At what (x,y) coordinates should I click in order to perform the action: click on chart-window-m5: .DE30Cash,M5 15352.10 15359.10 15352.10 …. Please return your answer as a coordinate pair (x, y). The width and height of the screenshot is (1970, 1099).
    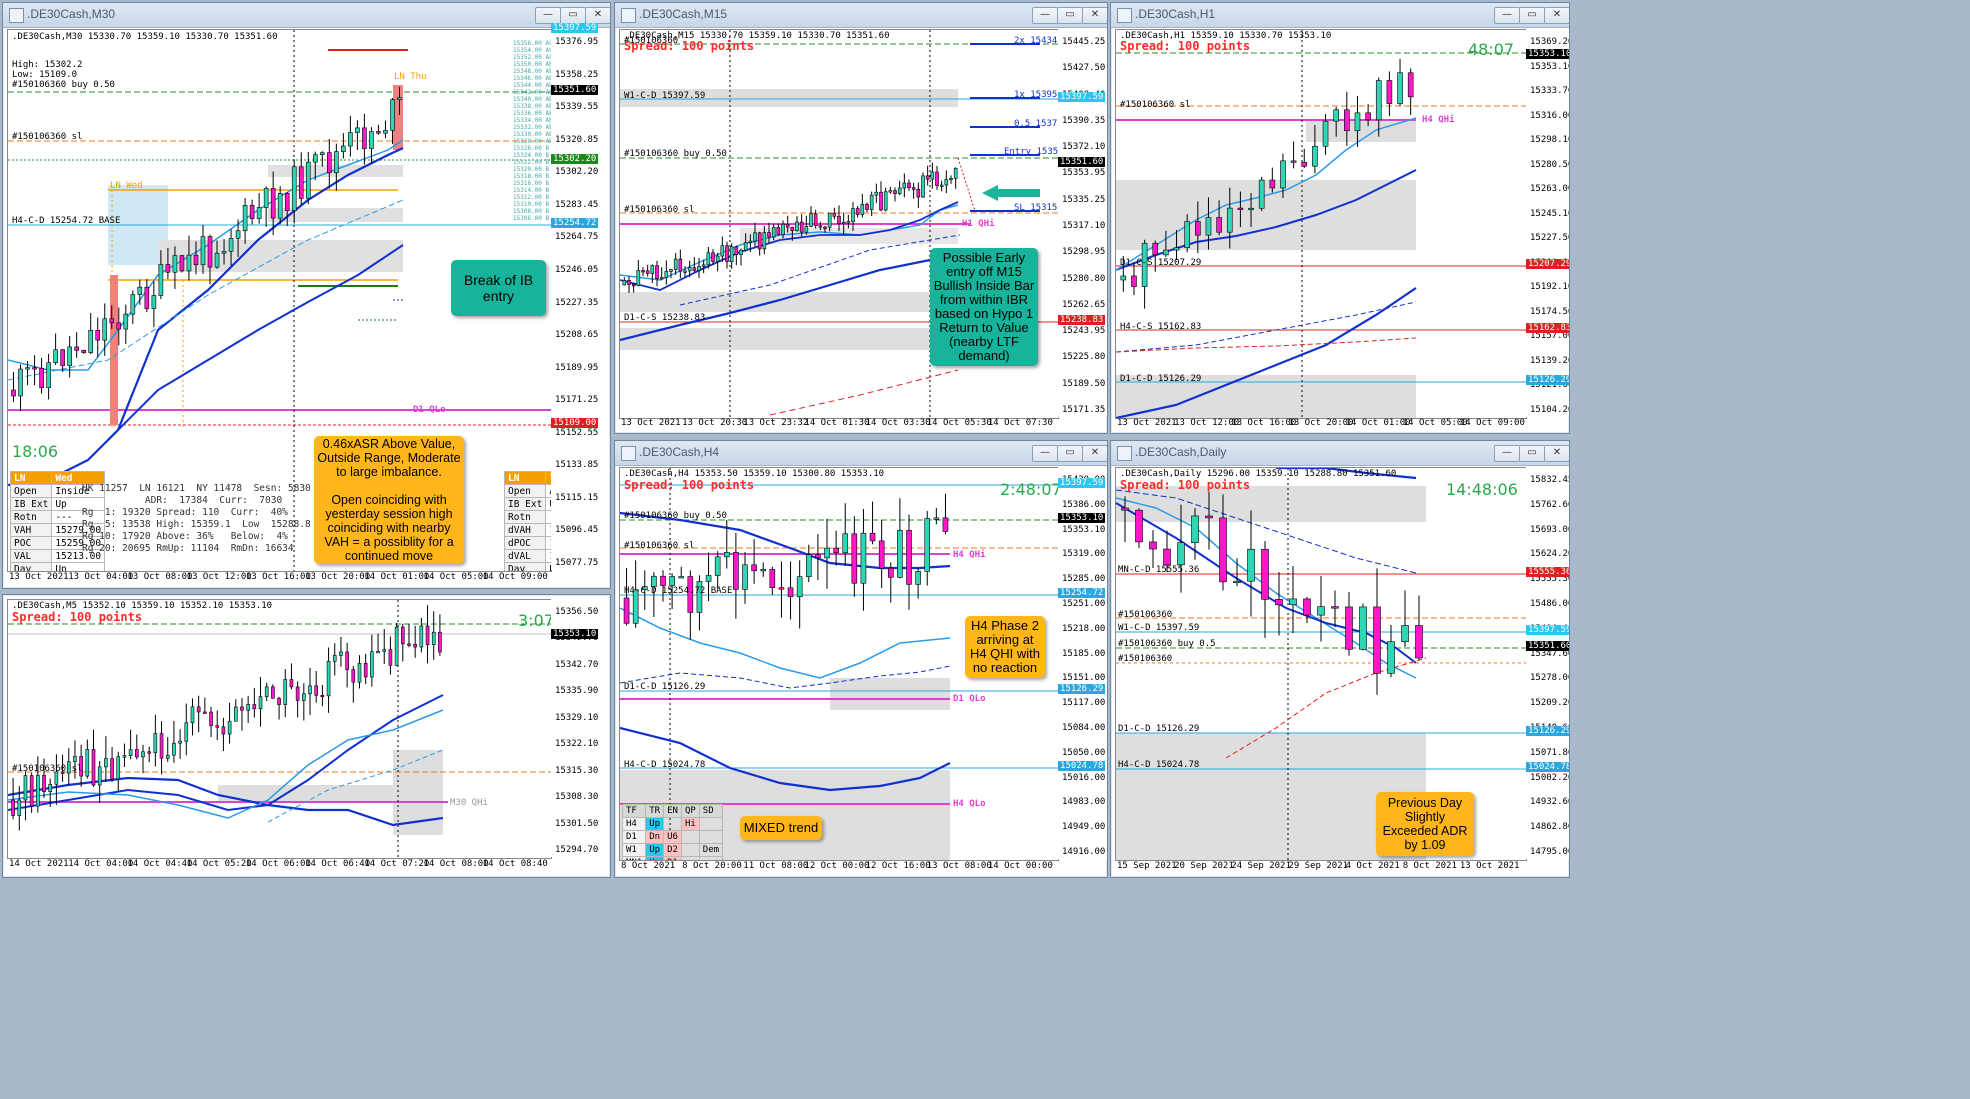
    Looking at the image, I should click on (306, 736).